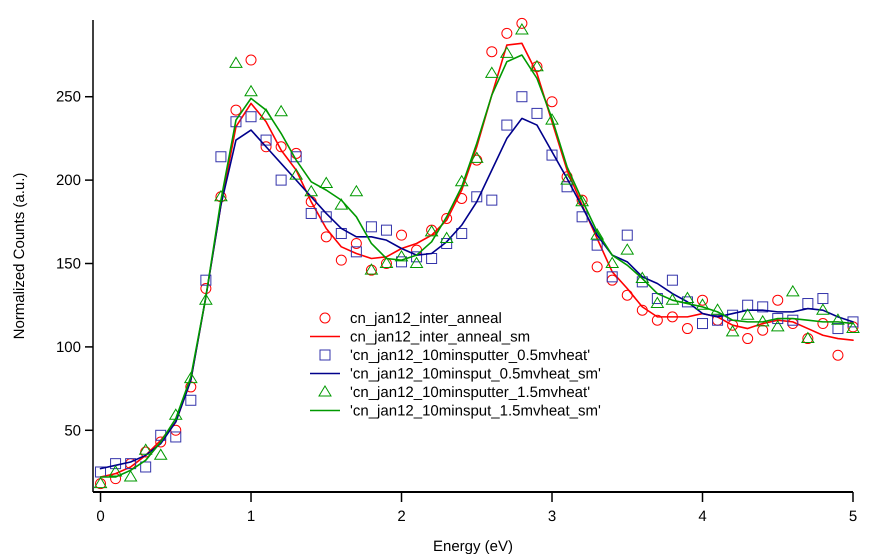 The height and width of the screenshot is (554, 890). What do you see at coordinates (72, 431) in the screenshot?
I see `y-tick-label: 50` at bounding box center [72, 431].